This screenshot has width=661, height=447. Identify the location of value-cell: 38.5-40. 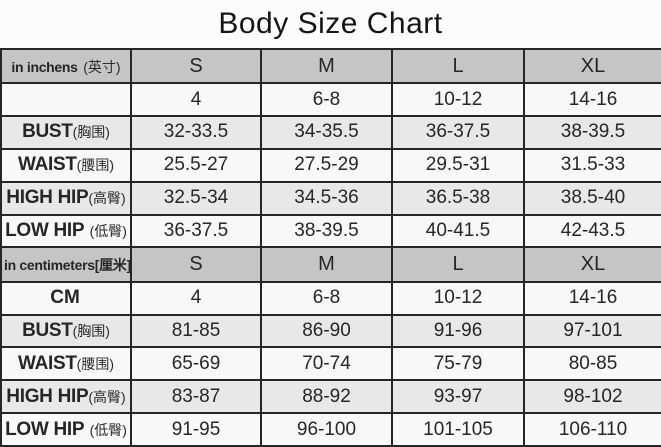
(592, 198).